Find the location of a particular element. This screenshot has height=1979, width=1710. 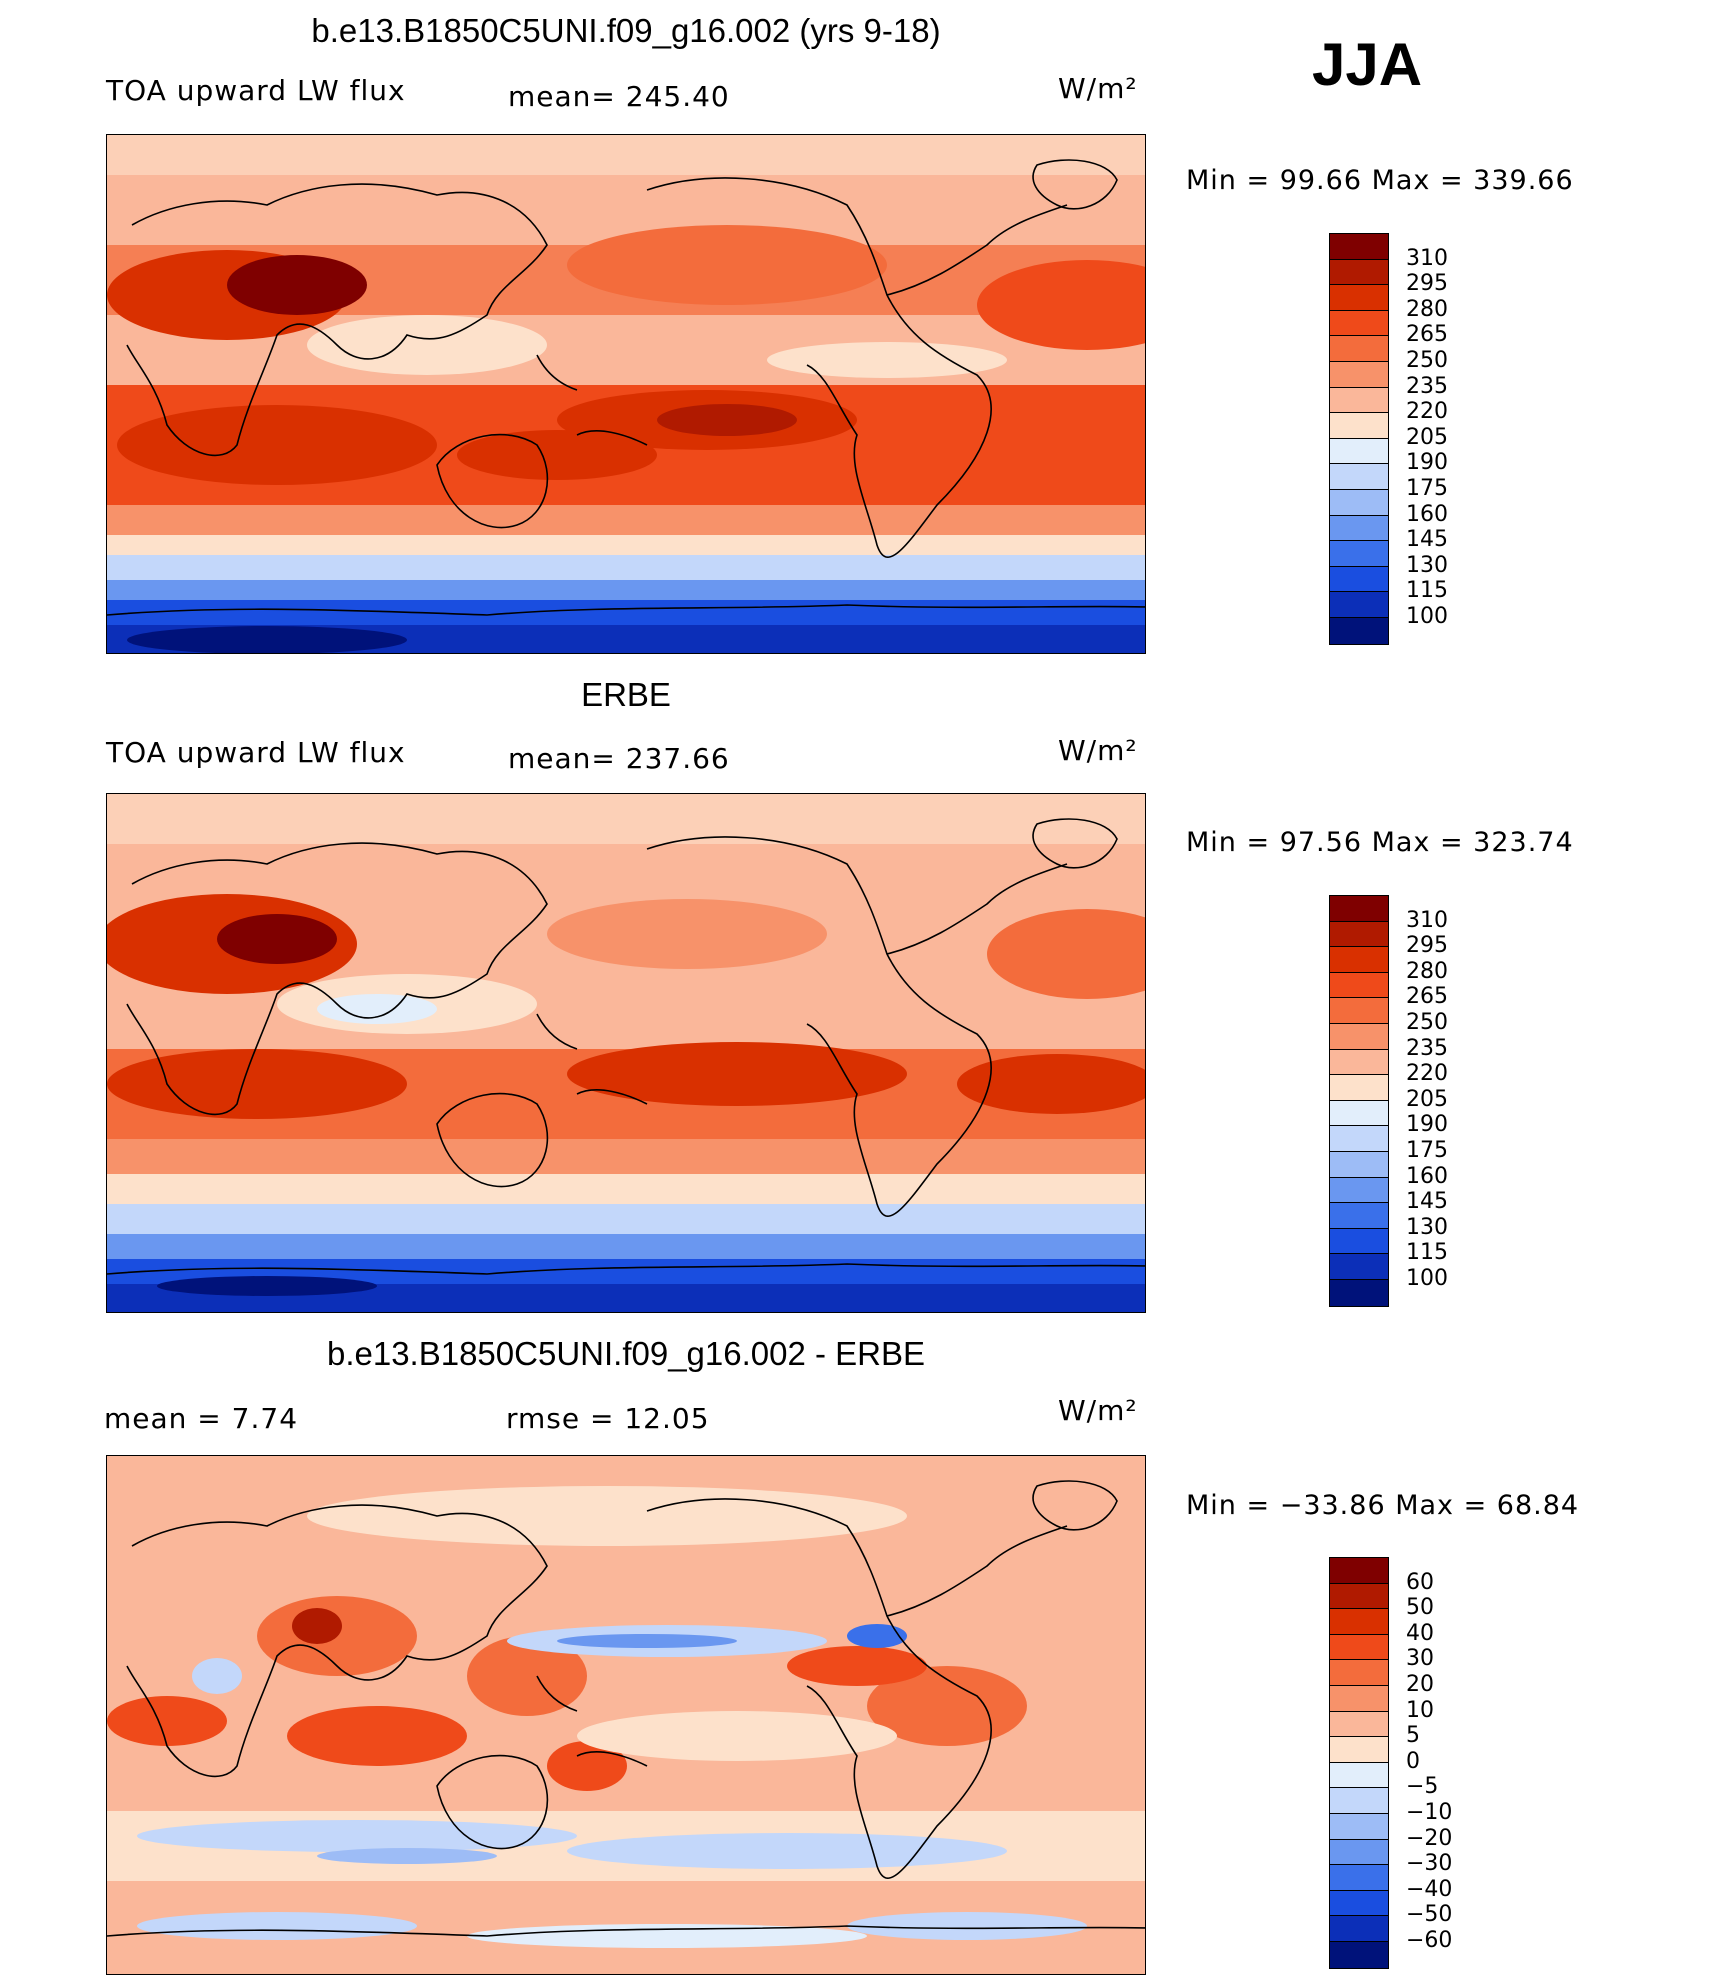

colorbar-tick-label: −30 is located at coordinates (1429, 1864).